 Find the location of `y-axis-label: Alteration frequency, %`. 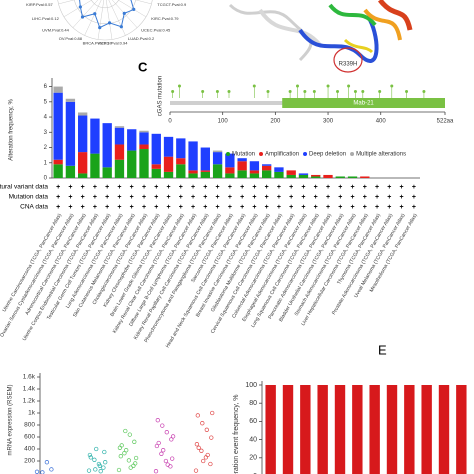

y-axis-label: Alteration frequency, % is located at coordinates (12, 130).